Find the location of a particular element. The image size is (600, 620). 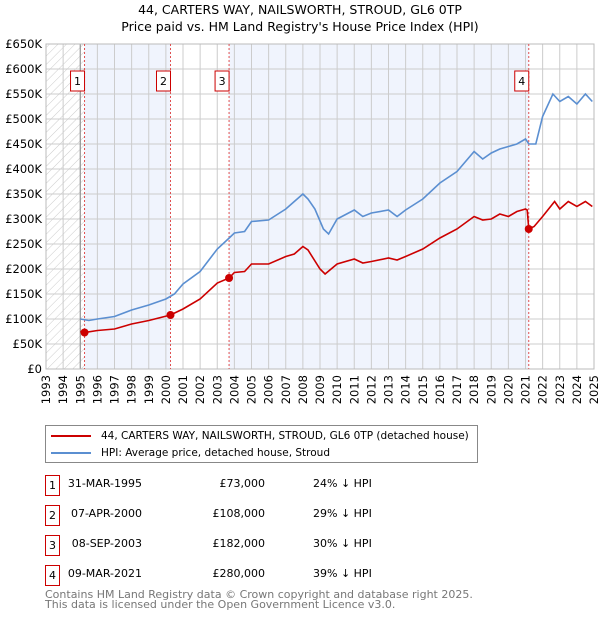

x-tick-label: 1994 is located at coordinates (63, 389).